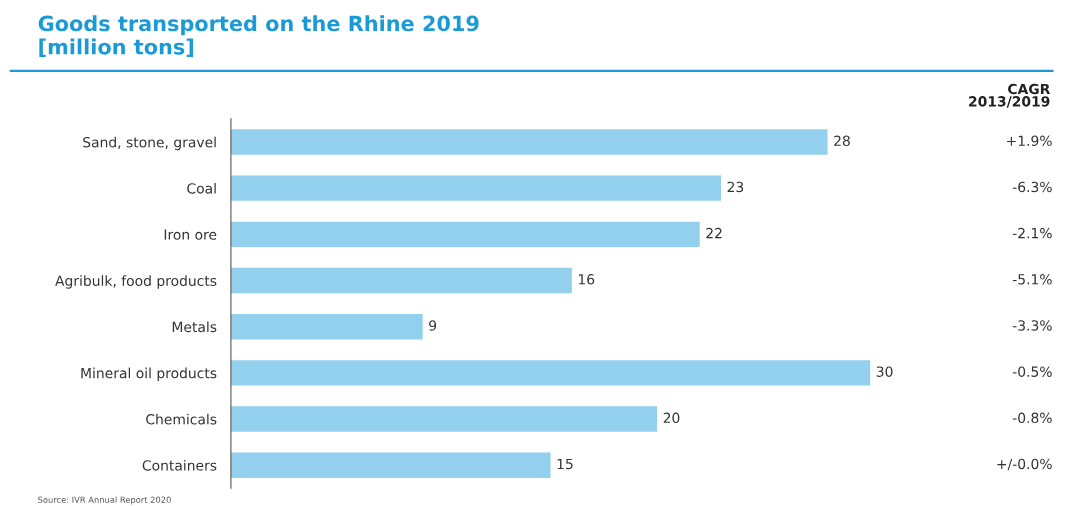 Image resolution: width=1074 pixels, height=506 pixels. Describe the element at coordinates (1032, 418) in the screenshot. I see `text: -0.8%` at that location.